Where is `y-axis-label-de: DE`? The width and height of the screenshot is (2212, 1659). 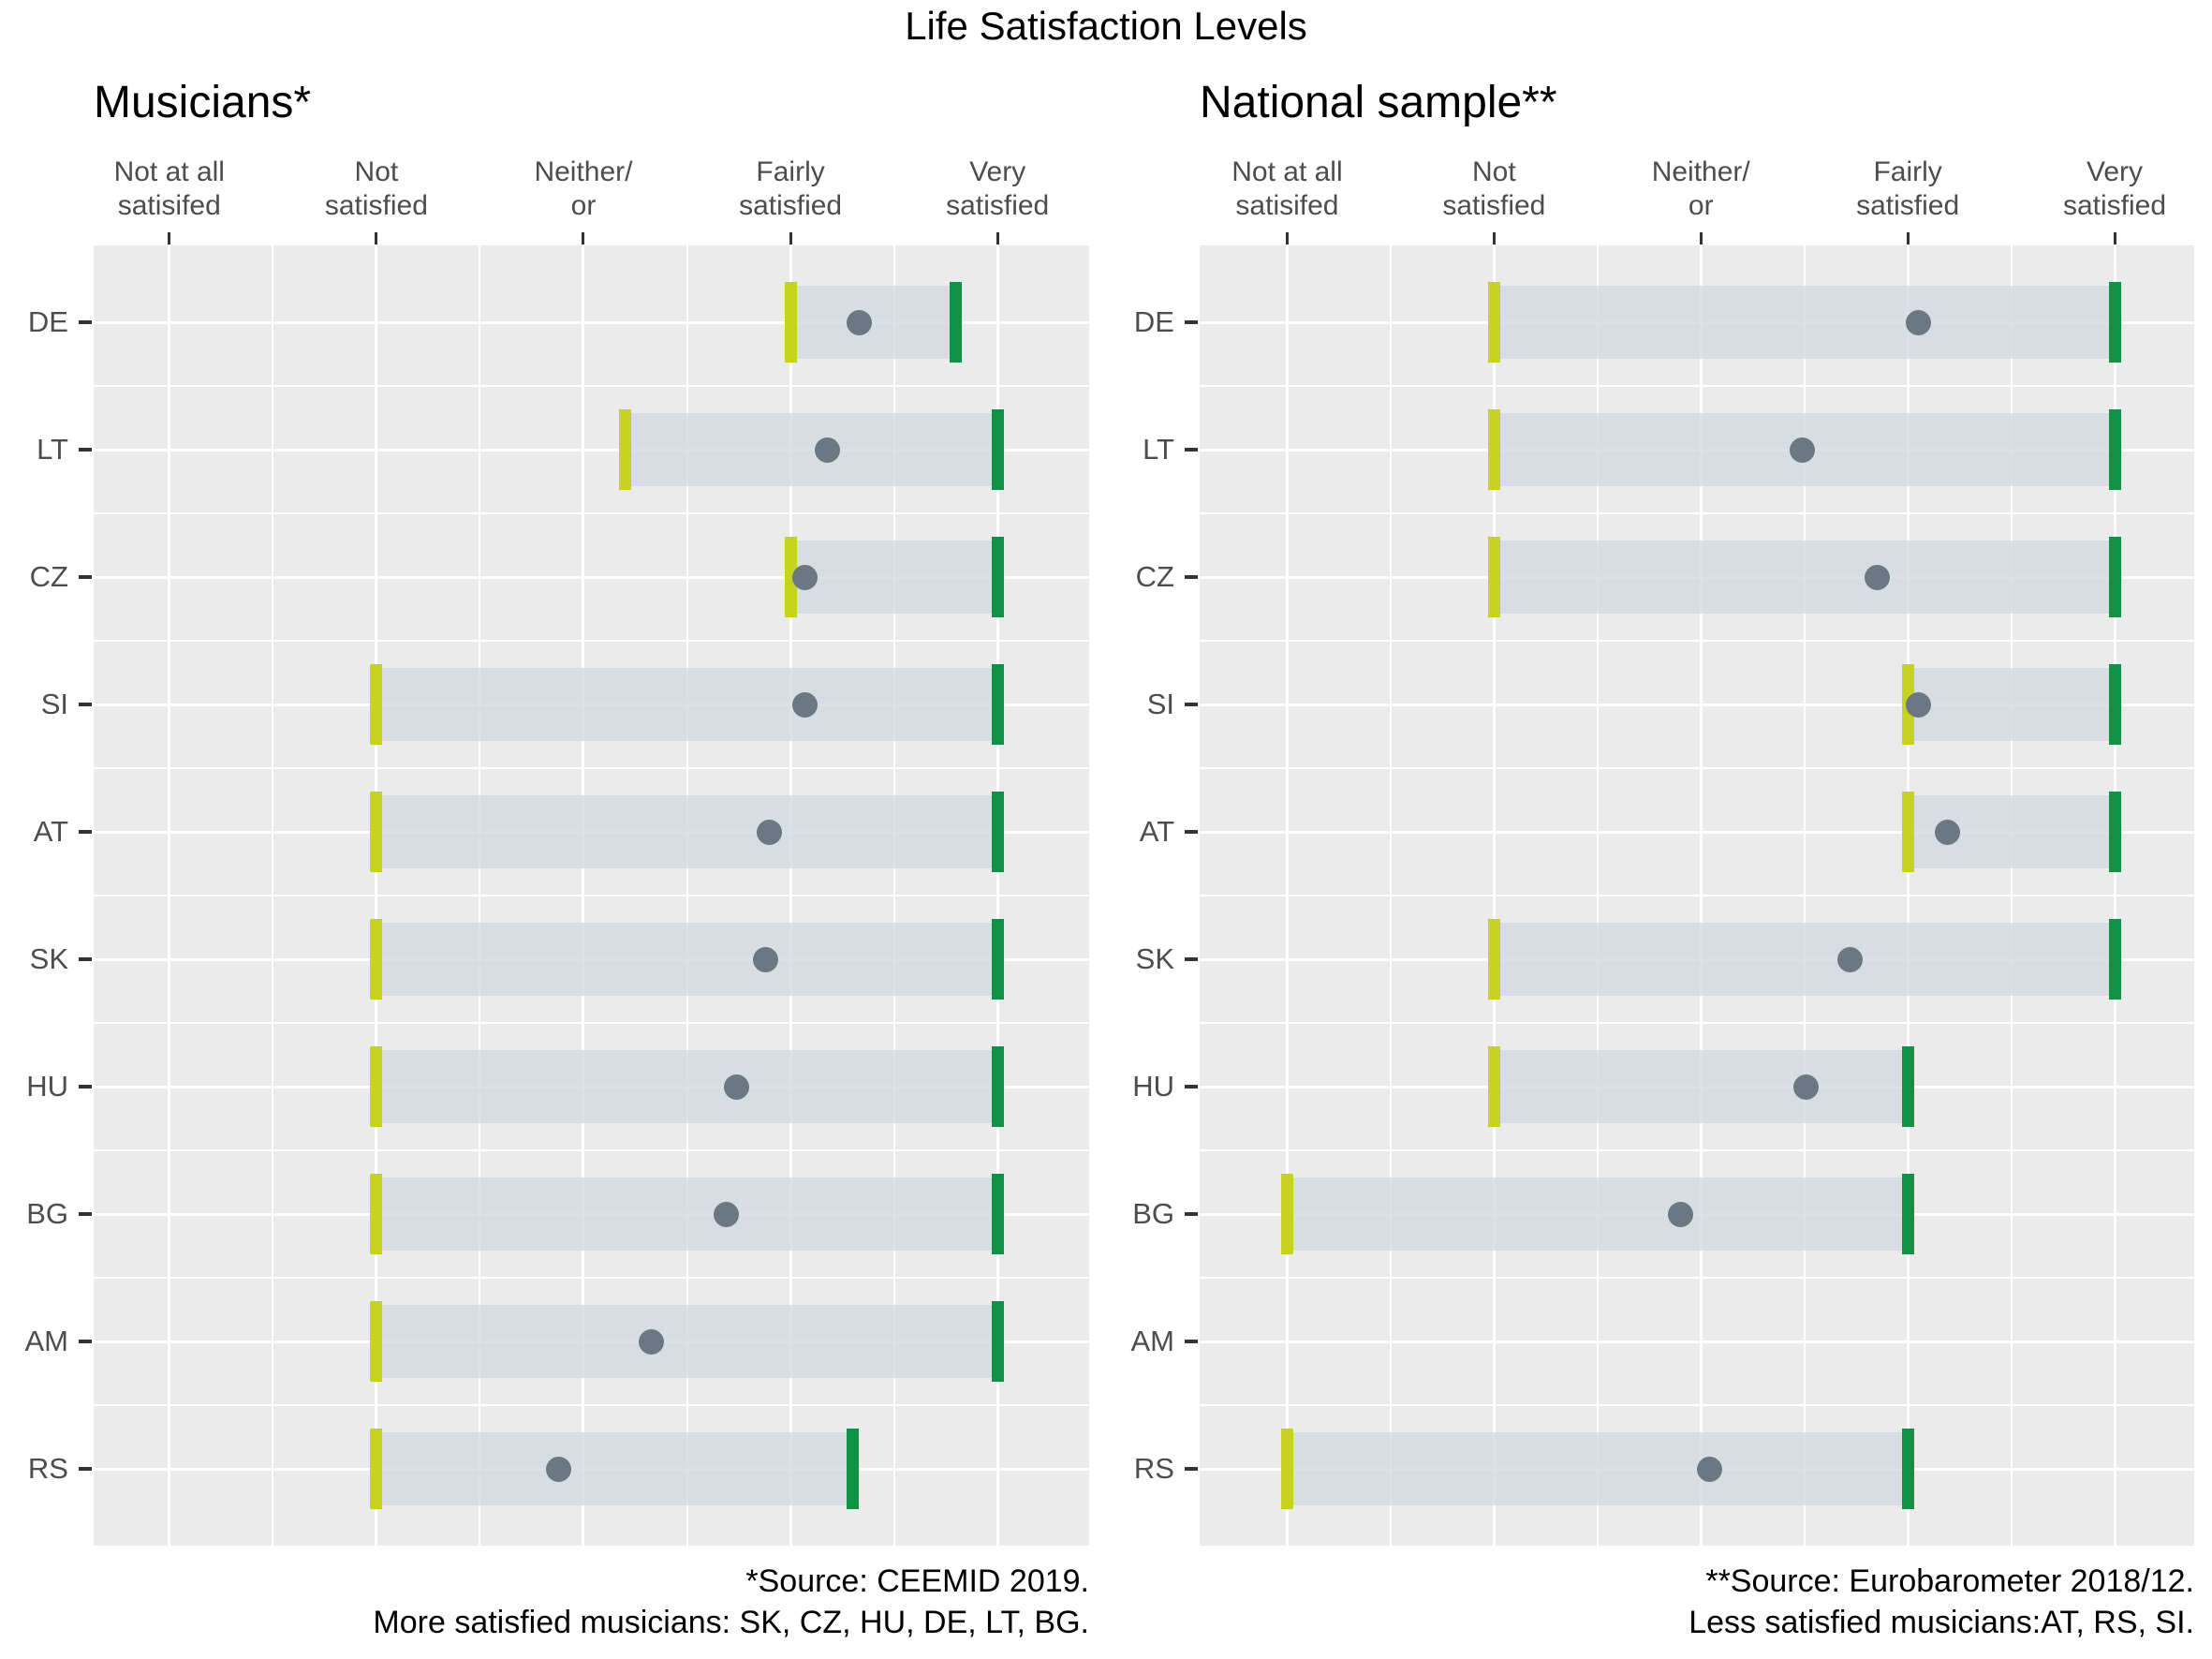 y-axis-label-de: DE is located at coordinates (47, 321).